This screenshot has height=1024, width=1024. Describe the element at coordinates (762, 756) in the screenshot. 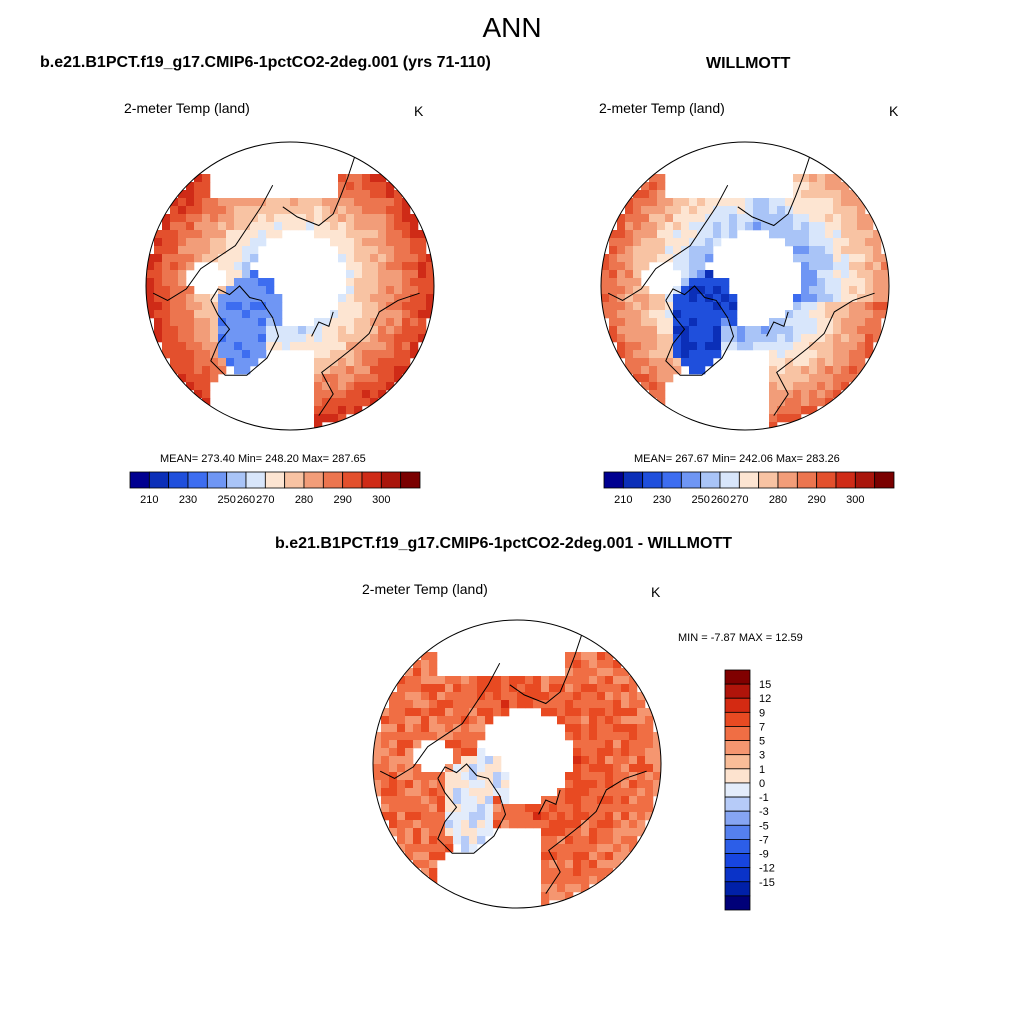

I see `diff-colorbar-tick-label: 3` at that location.